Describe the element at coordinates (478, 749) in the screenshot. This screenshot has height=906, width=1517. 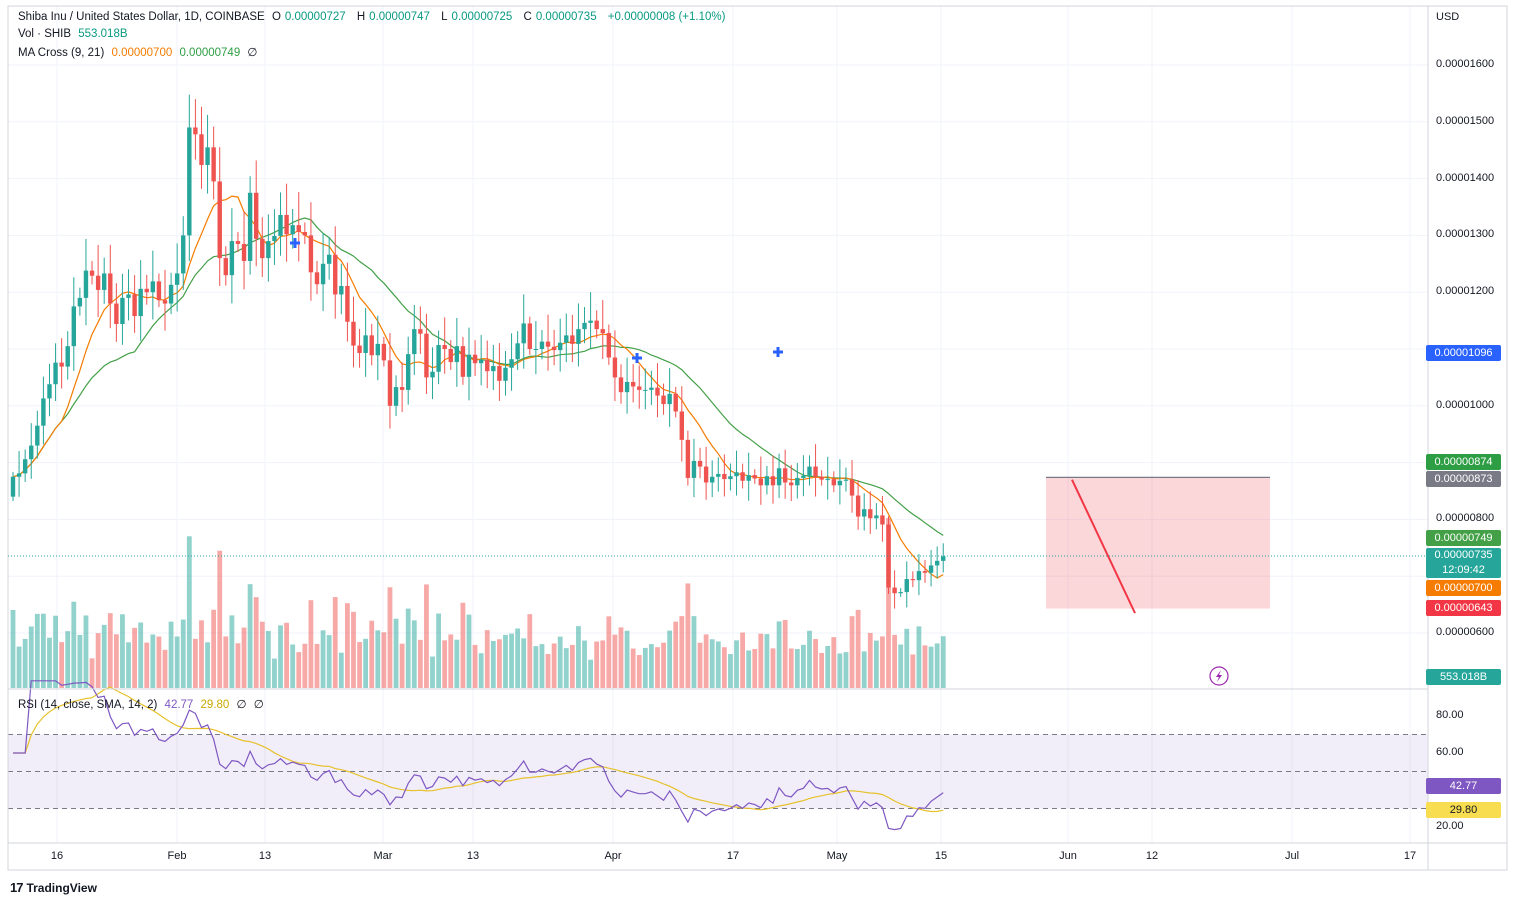
I see `rsi-sma-line` at that location.